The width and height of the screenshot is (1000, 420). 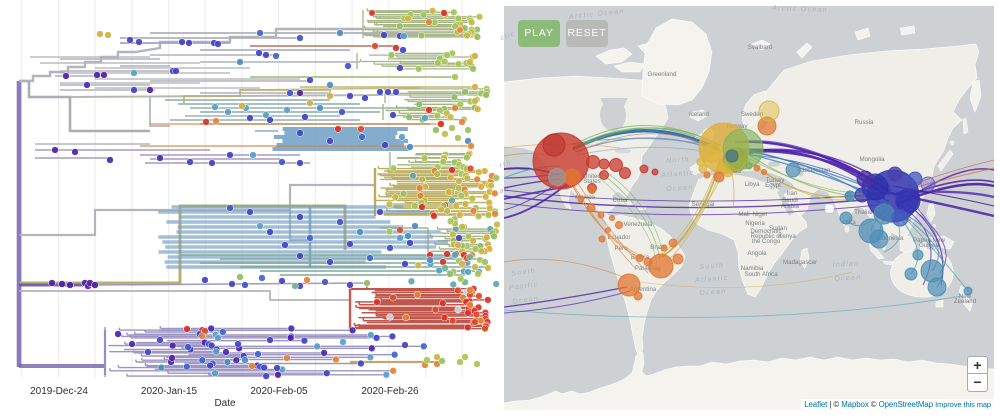 I want to click on svg-text: Sudan, so click(x=778, y=228).